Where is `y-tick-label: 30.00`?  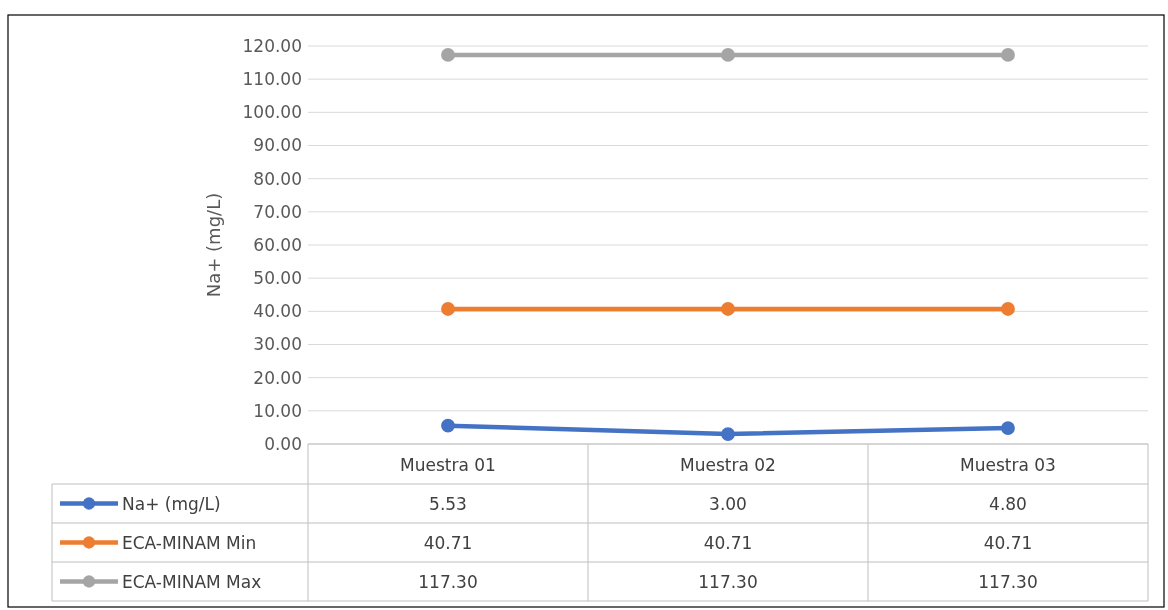
y-tick-label: 30.00 is located at coordinates (277, 344).